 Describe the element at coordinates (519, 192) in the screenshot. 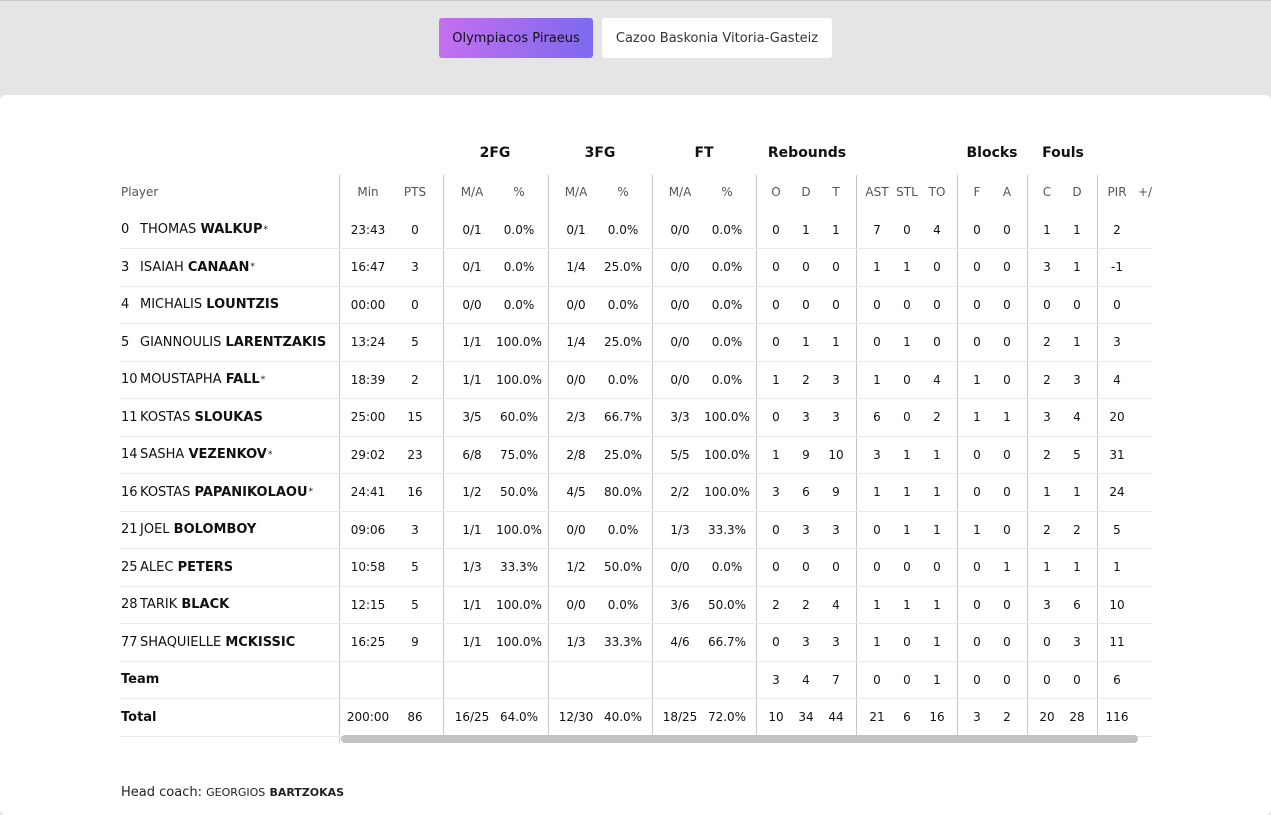

I see `column-header: %` at that location.